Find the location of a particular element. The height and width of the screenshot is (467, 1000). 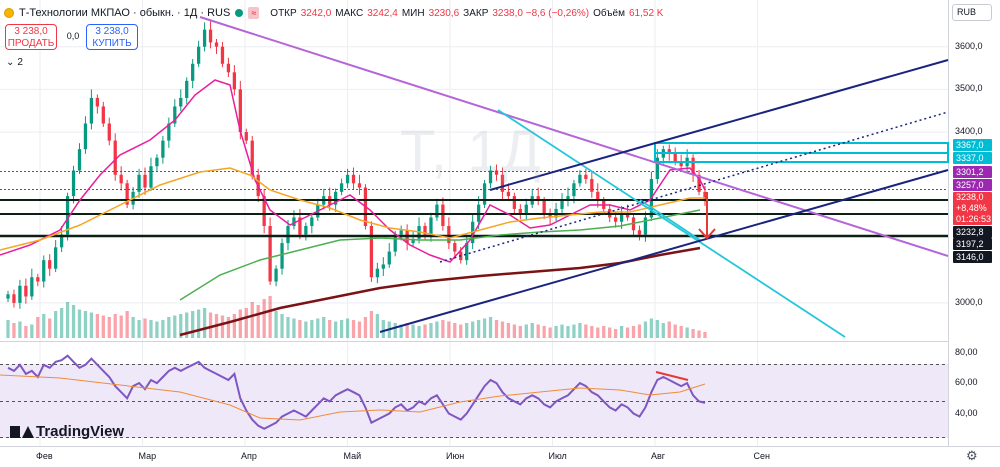

ohlc-key: МАКС is located at coordinates (349, 13).